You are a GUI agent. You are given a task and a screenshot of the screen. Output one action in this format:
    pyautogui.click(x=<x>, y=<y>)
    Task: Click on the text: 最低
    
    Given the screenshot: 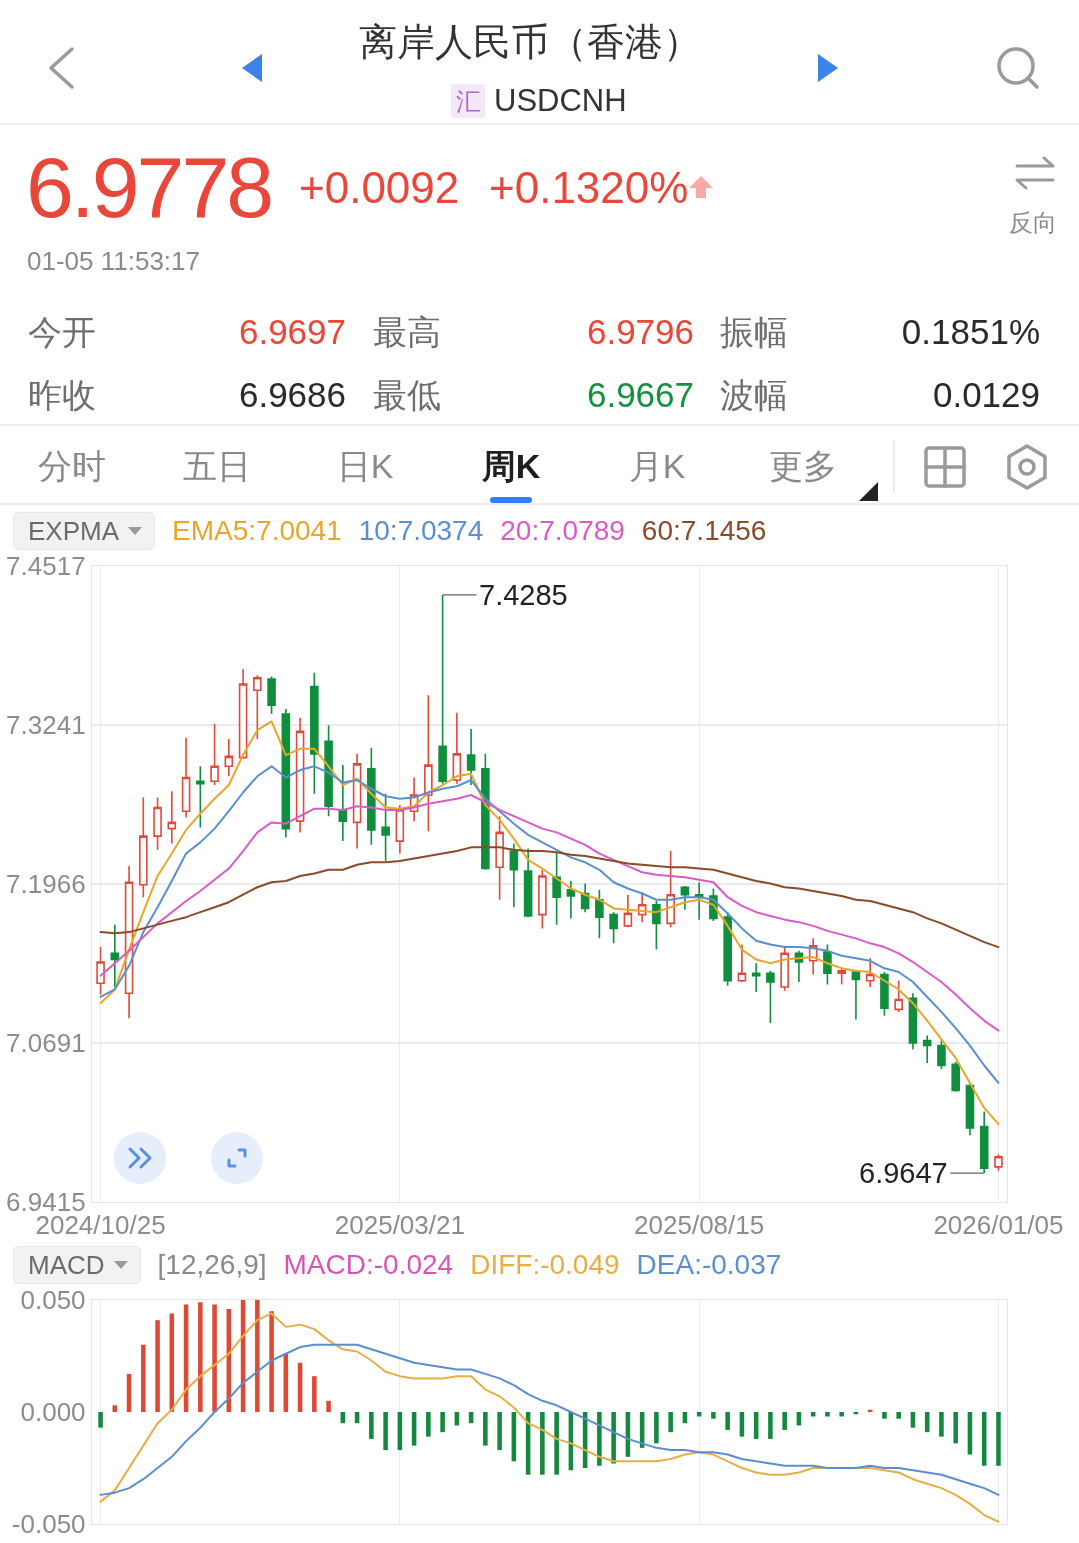 What is the action you would take?
    pyautogui.click(x=407, y=395)
    